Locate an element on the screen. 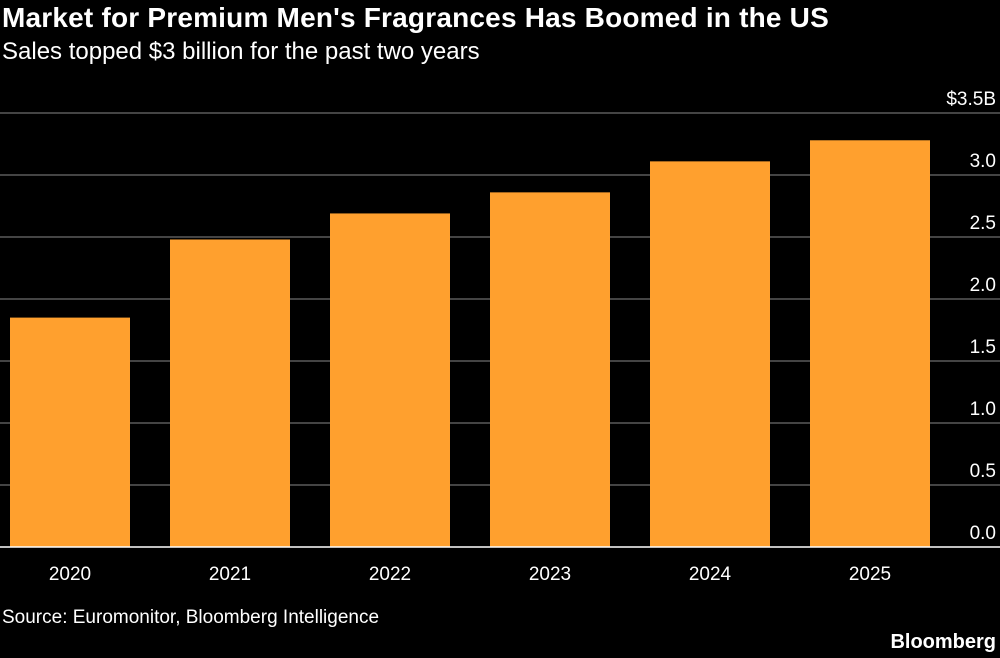 This screenshot has height=658, width=1000. x-tick-label: 2020 is located at coordinates (70, 574).